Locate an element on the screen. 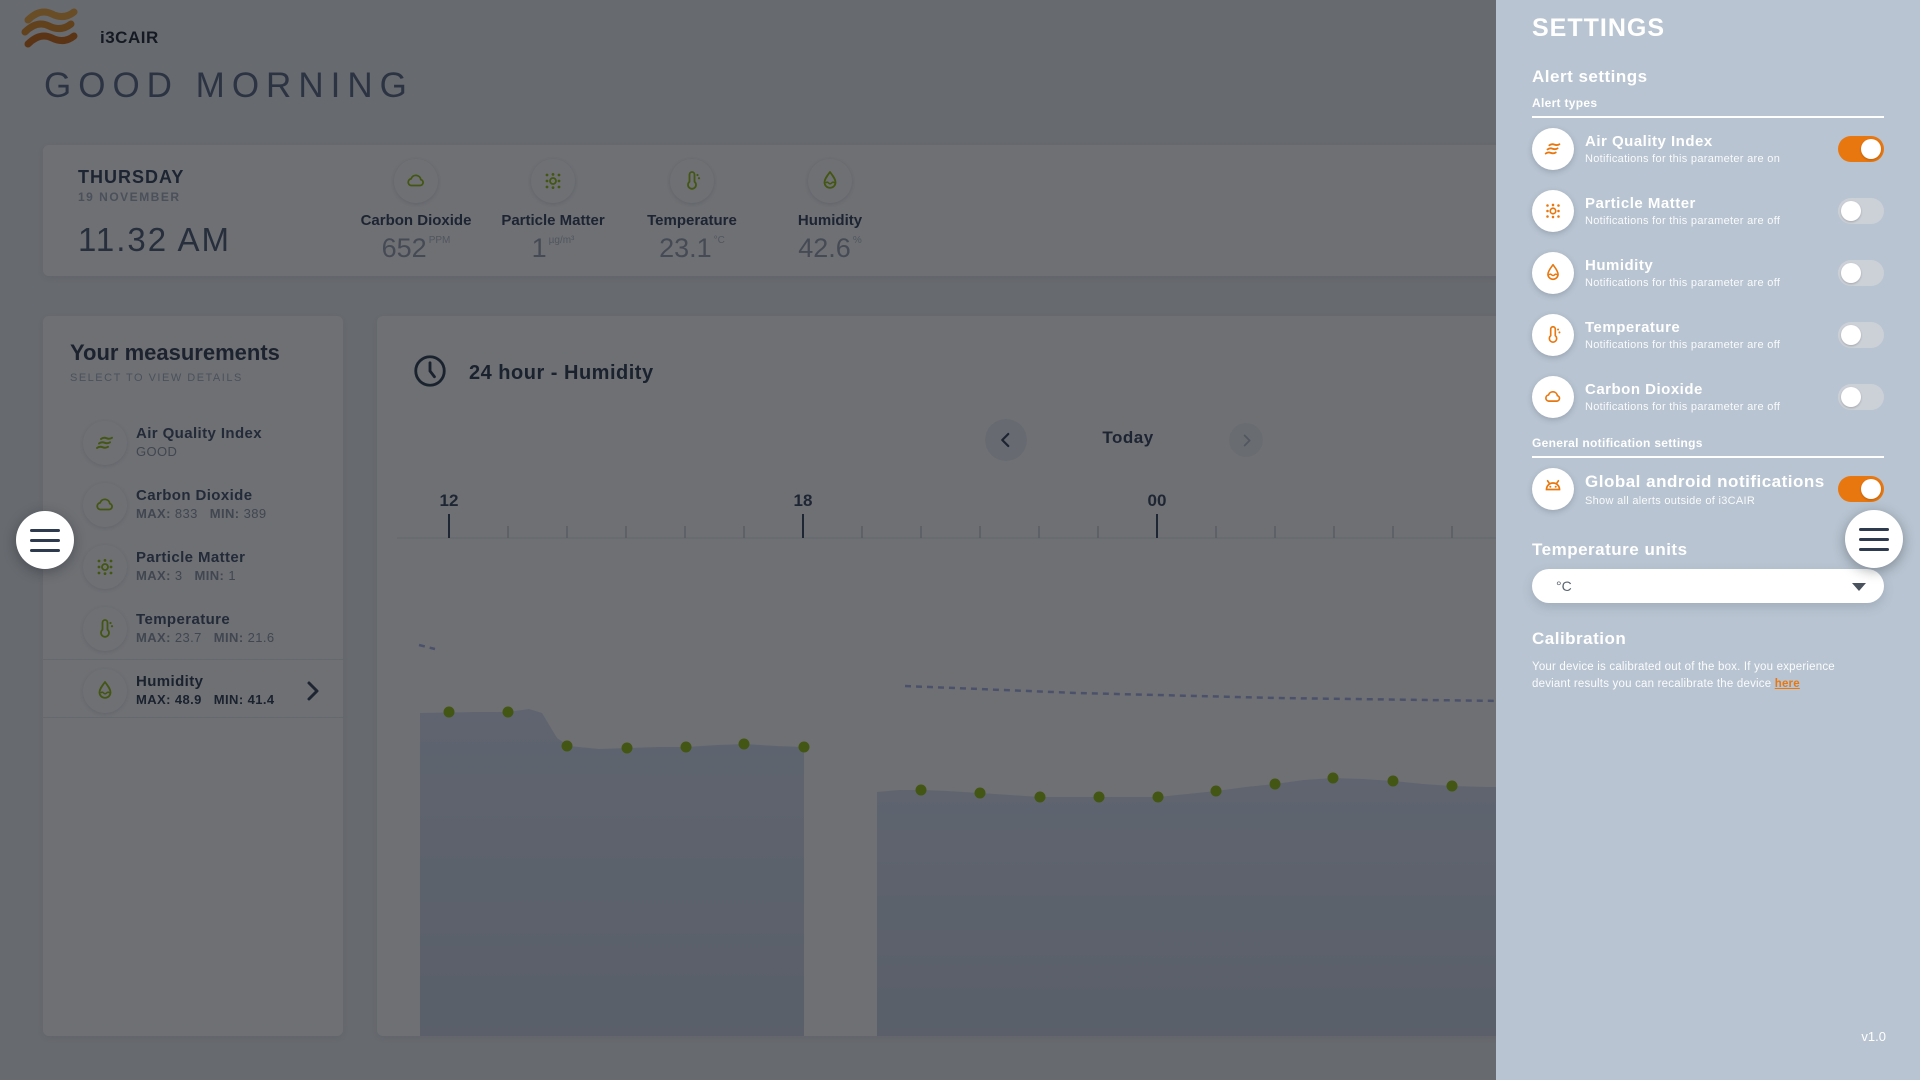 The height and width of the screenshot is (1080, 1920). calibration-heading: Calibration is located at coordinates (1579, 638).